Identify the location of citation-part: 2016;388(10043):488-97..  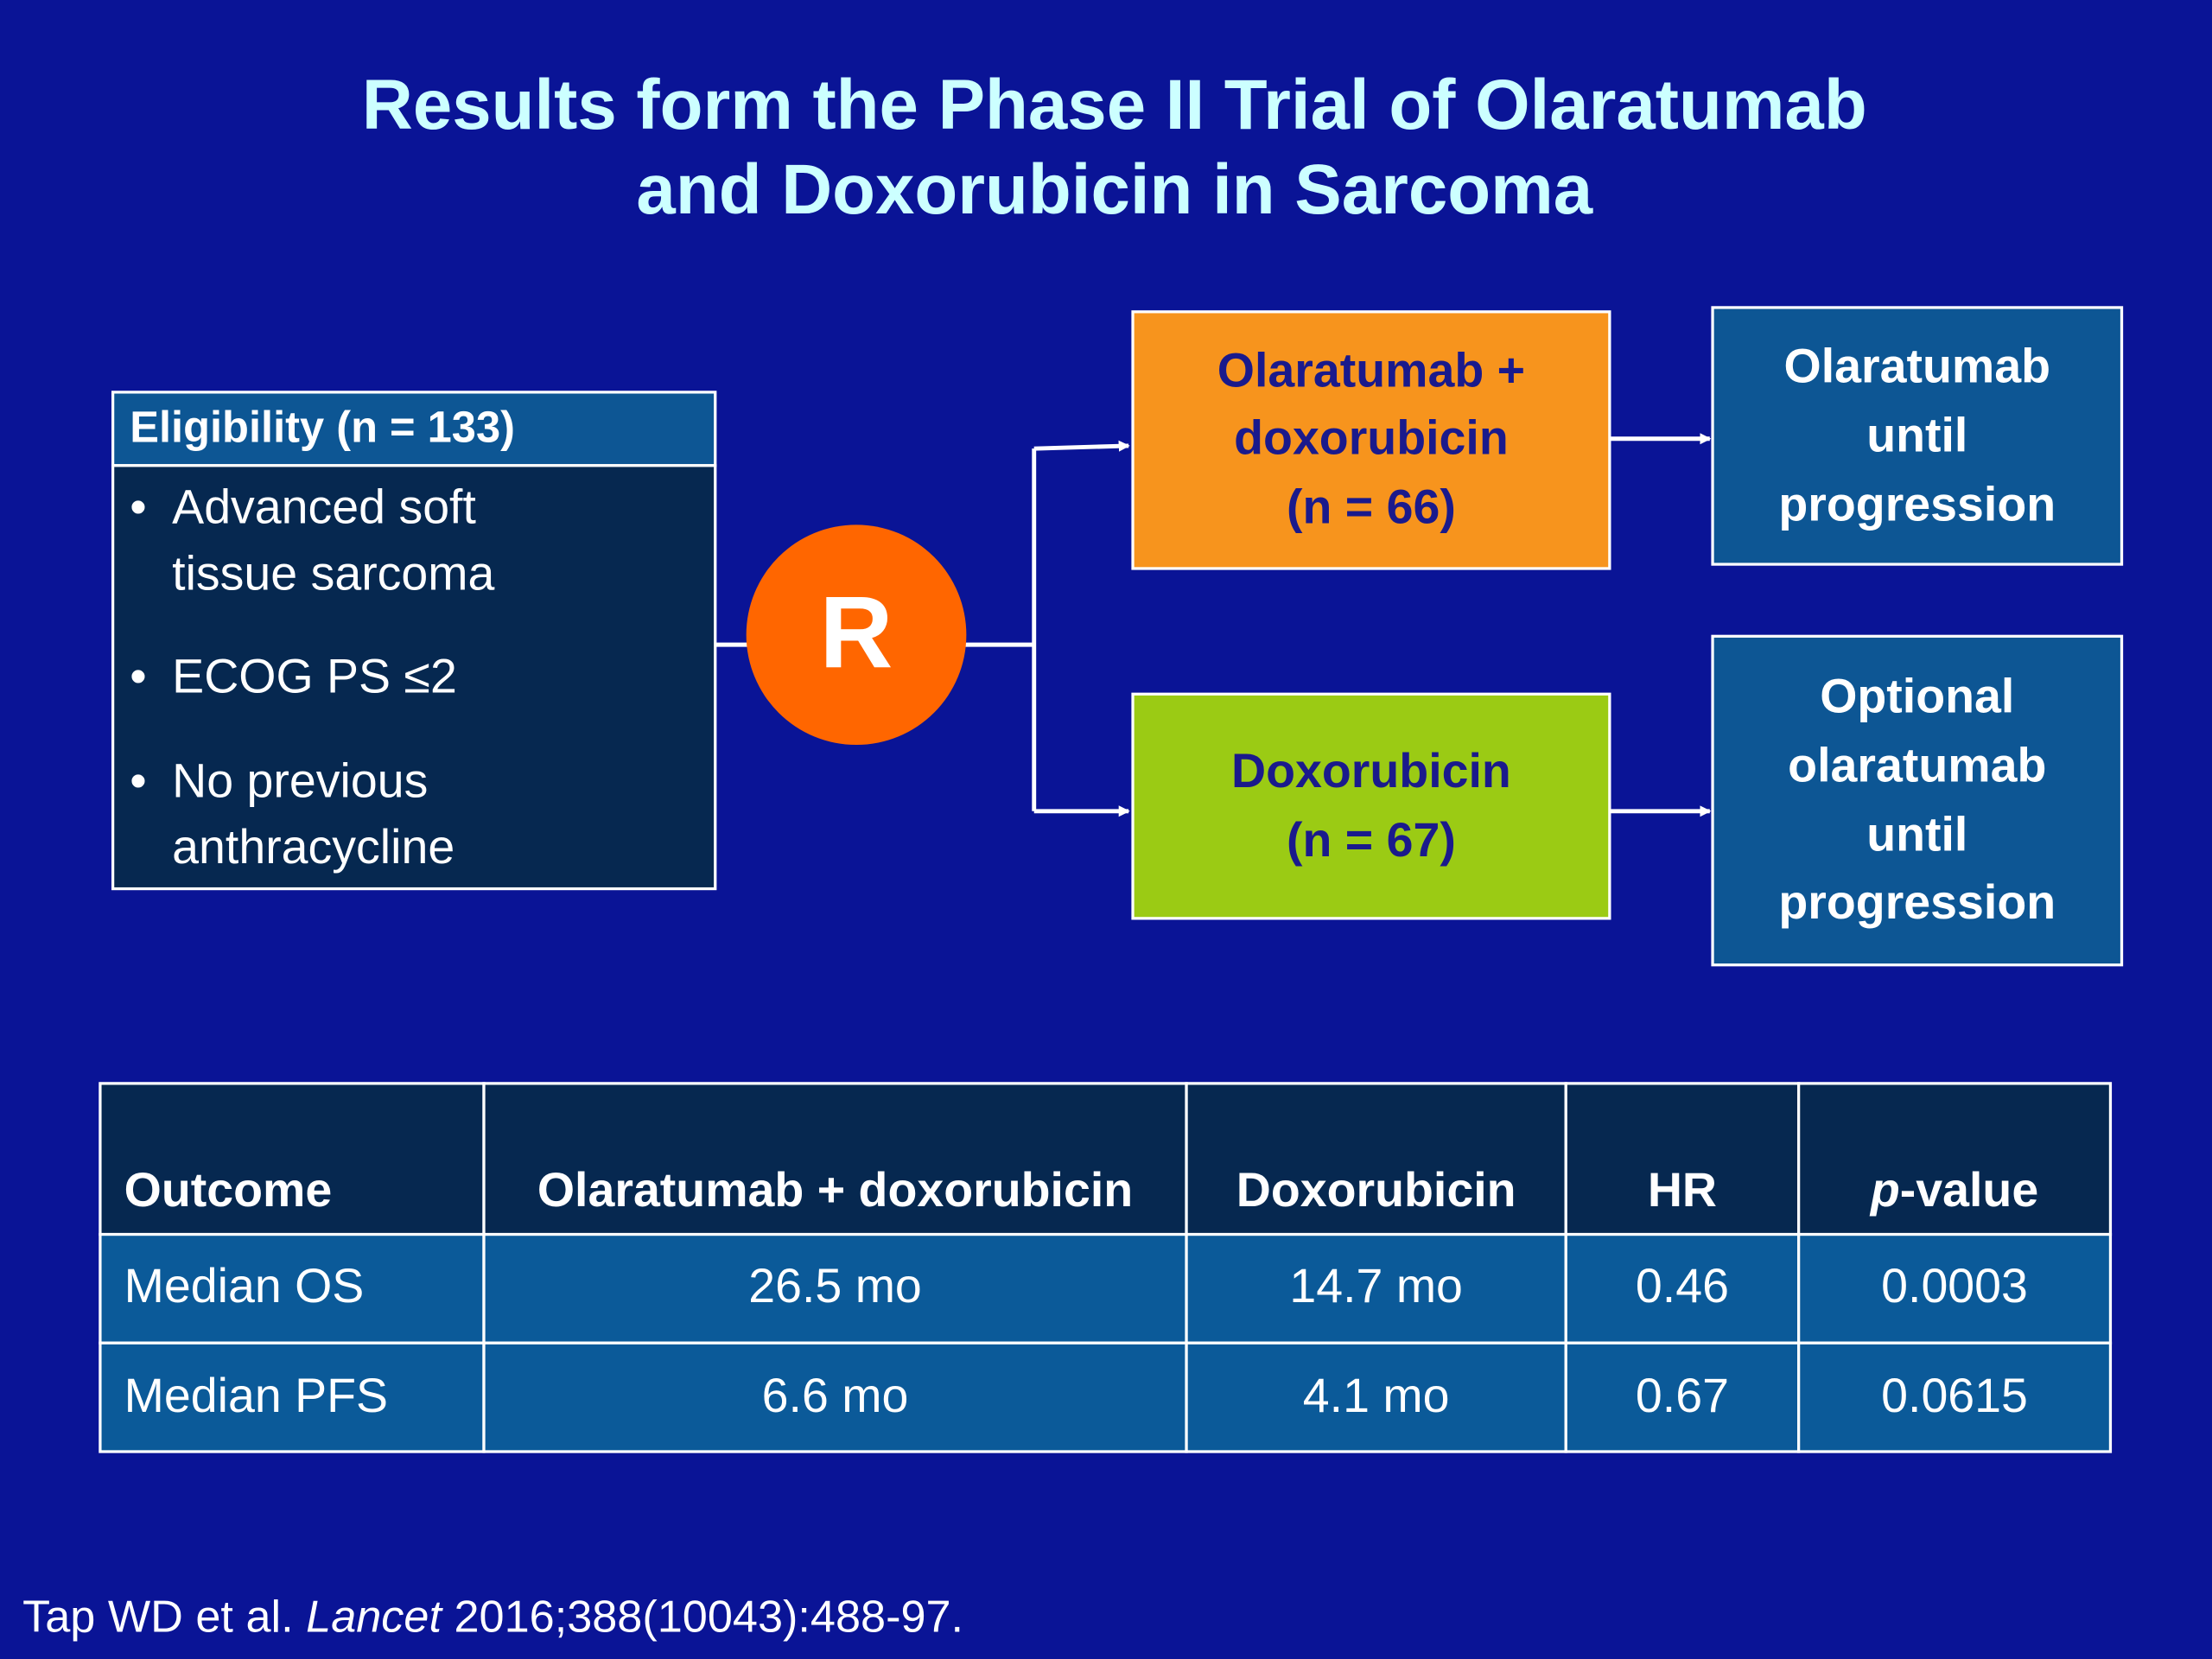
(702, 1617).